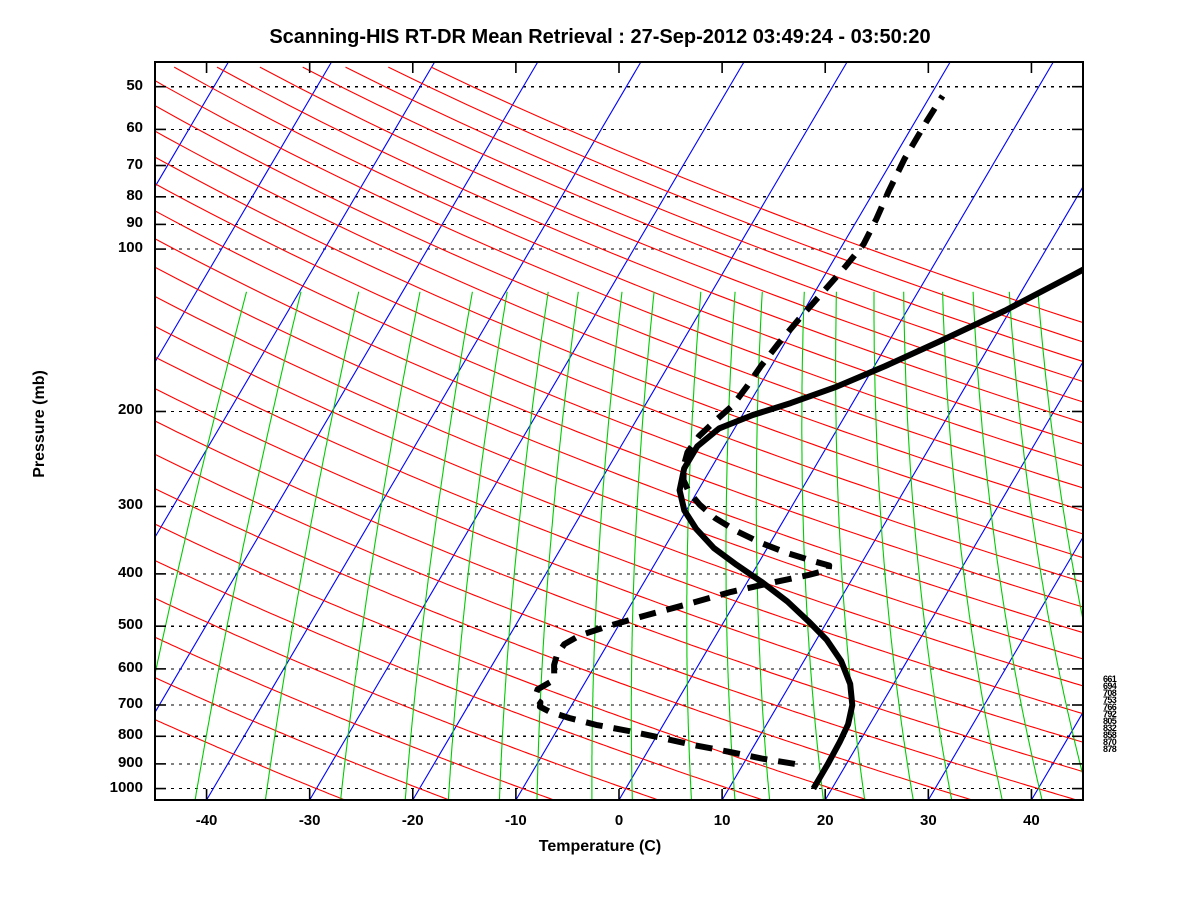 This screenshot has width=1200, height=900. I want to click on y-tick-label: 100, so click(130, 248).